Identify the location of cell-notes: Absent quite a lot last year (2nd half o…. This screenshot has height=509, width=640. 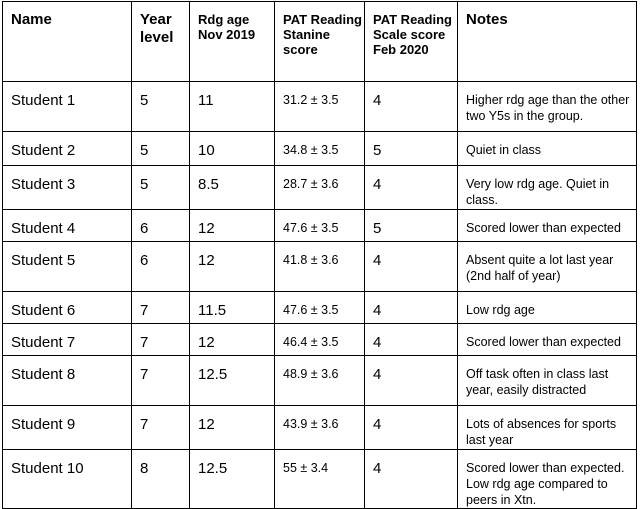
(547, 266).